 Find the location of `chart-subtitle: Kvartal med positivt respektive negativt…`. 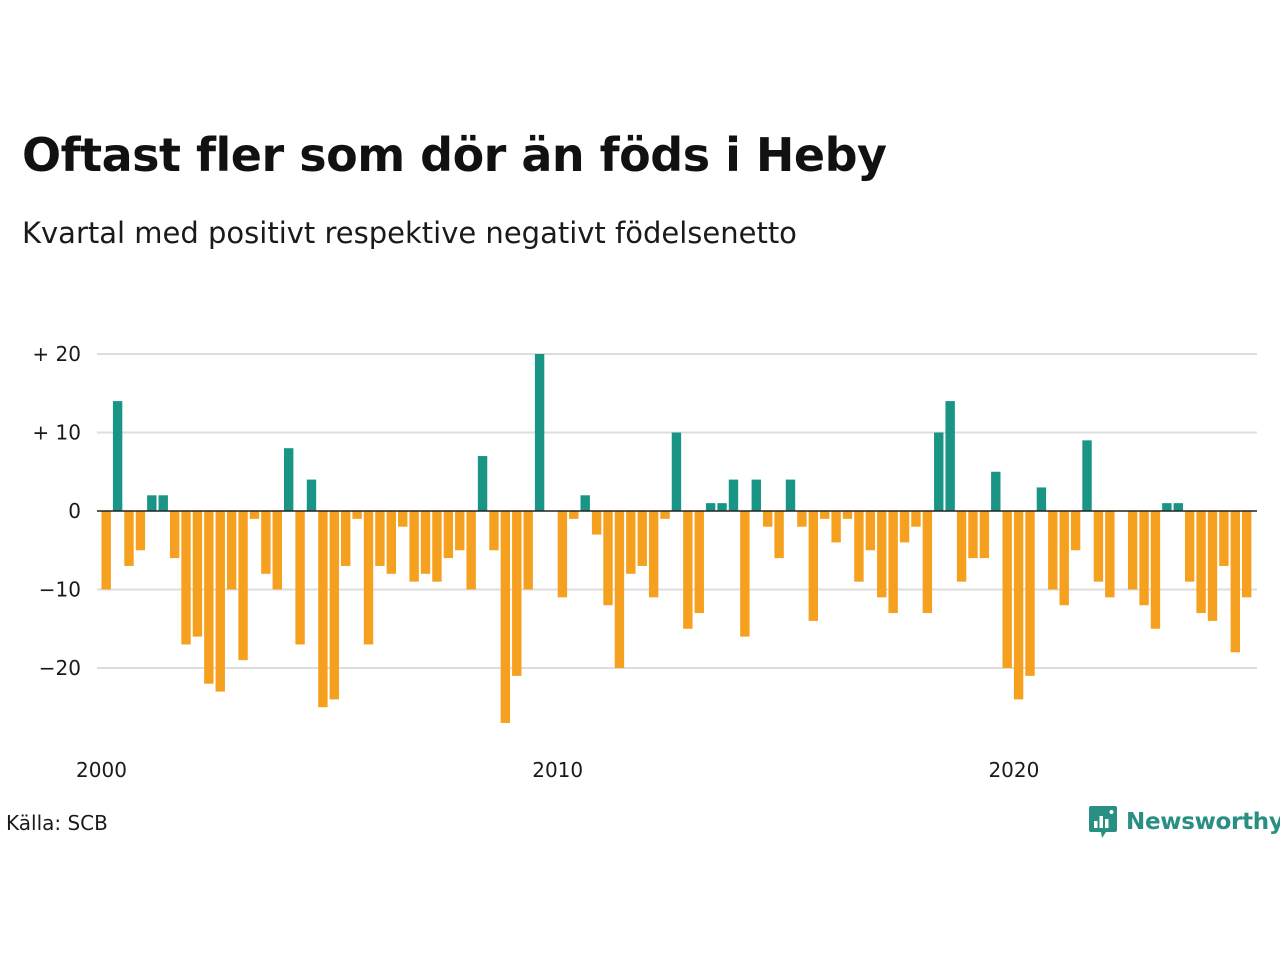

chart-subtitle: Kvartal med positivt respektive negativt… is located at coordinates (409, 233).